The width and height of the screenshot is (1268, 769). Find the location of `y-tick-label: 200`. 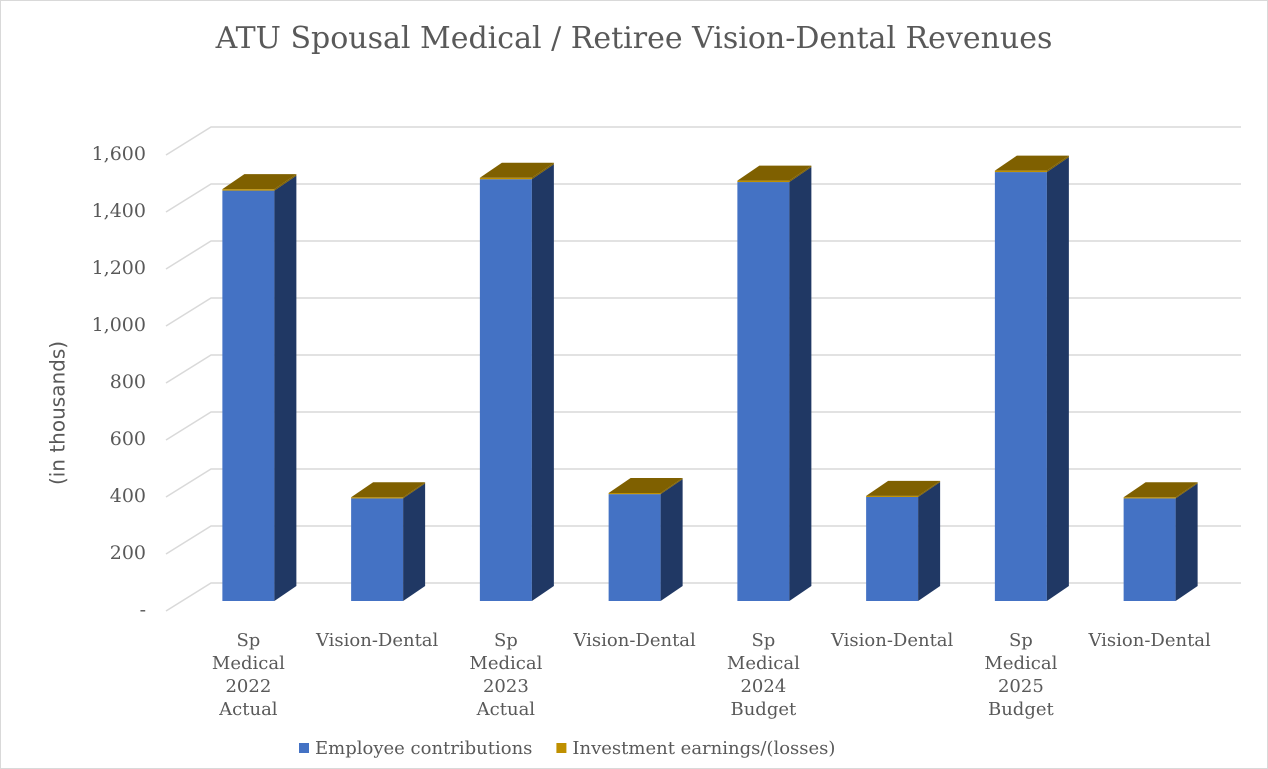

y-tick-label: 200 is located at coordinates (128, 553).